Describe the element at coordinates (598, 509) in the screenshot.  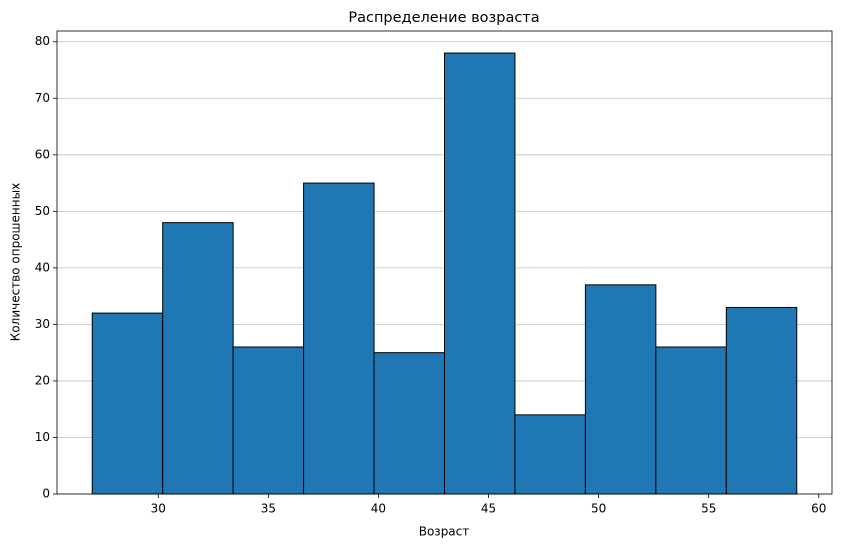
I see `x-tick-label: 50` at that location.